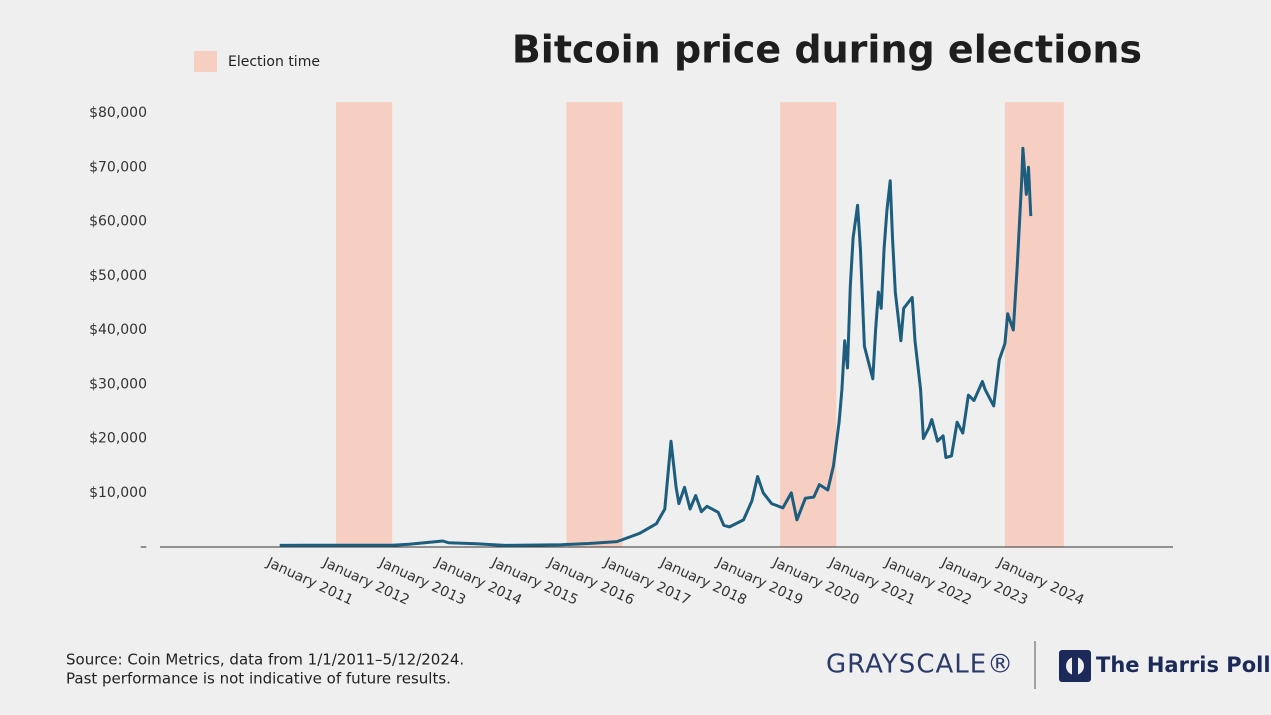  What do you see at coordinates (827, 50) in the screenshot?
I see `chart-title: Bitcoin price during elections` at bounding box center [827, 50].